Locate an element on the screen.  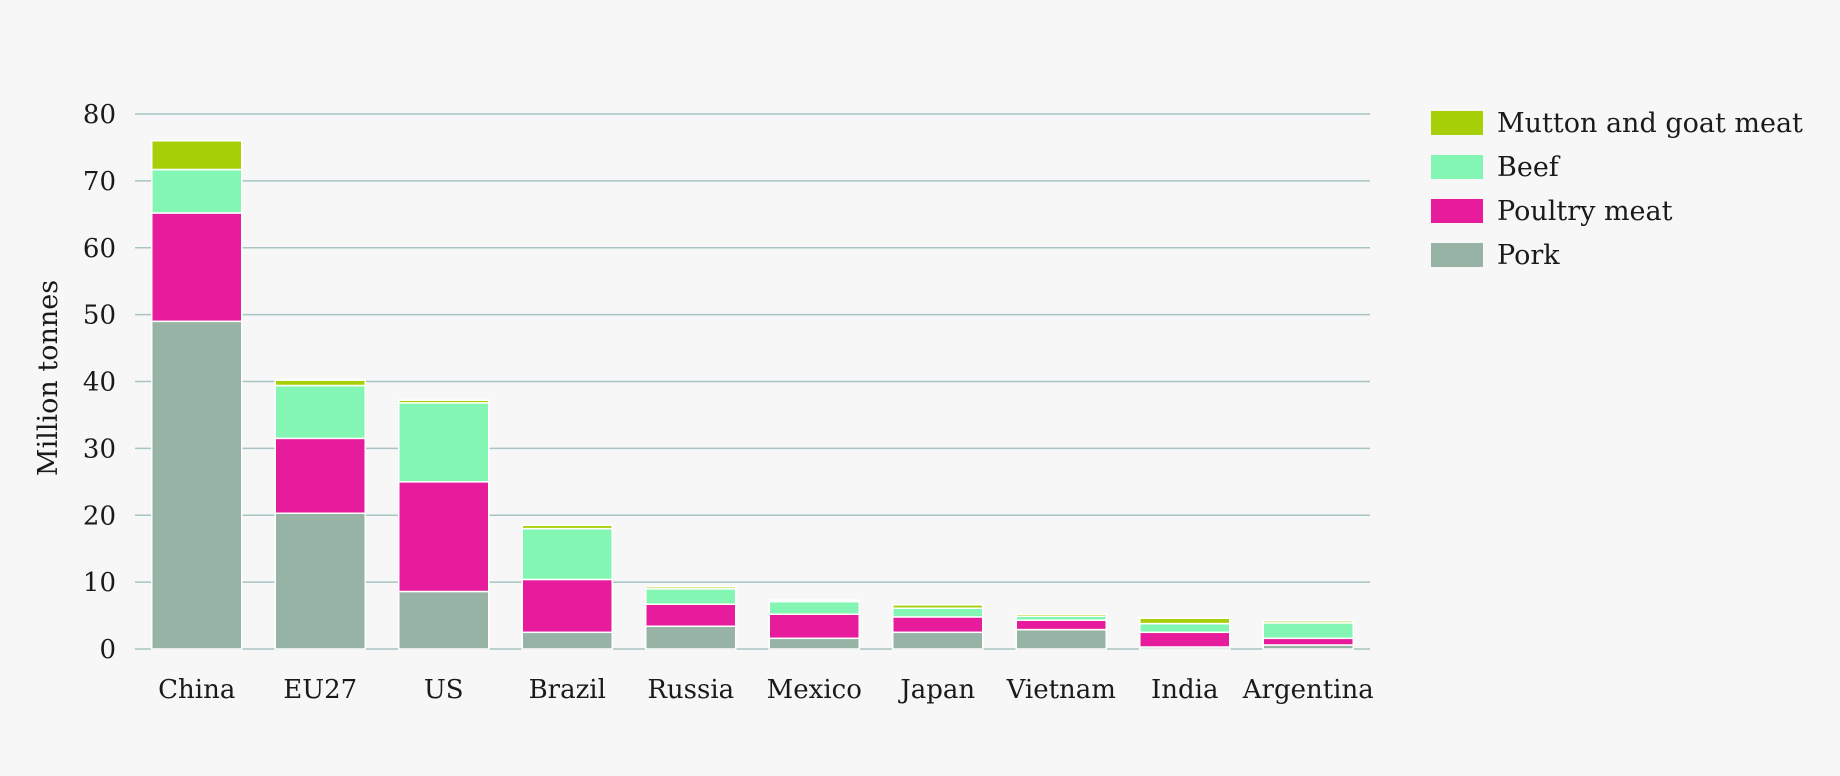
legend-swatch-mutton-and-goat-meat is located at coordinates (1457, 123).